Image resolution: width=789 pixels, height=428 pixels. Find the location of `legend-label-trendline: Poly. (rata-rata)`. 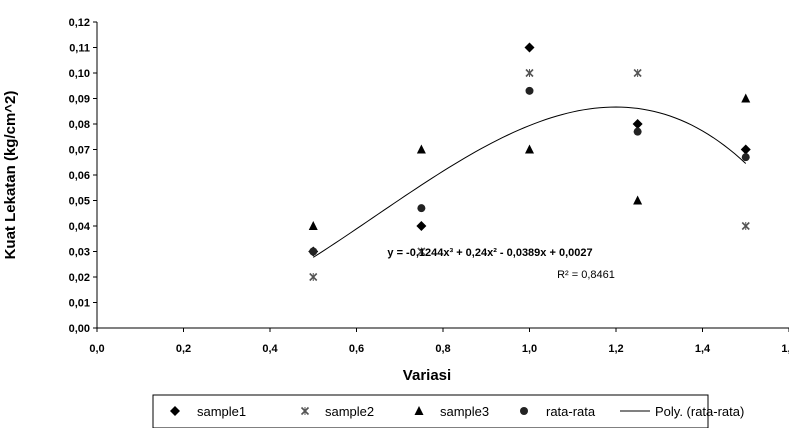

legend-label-trendline: Poly. (rata-rata) is located at coordinates (699, 411).